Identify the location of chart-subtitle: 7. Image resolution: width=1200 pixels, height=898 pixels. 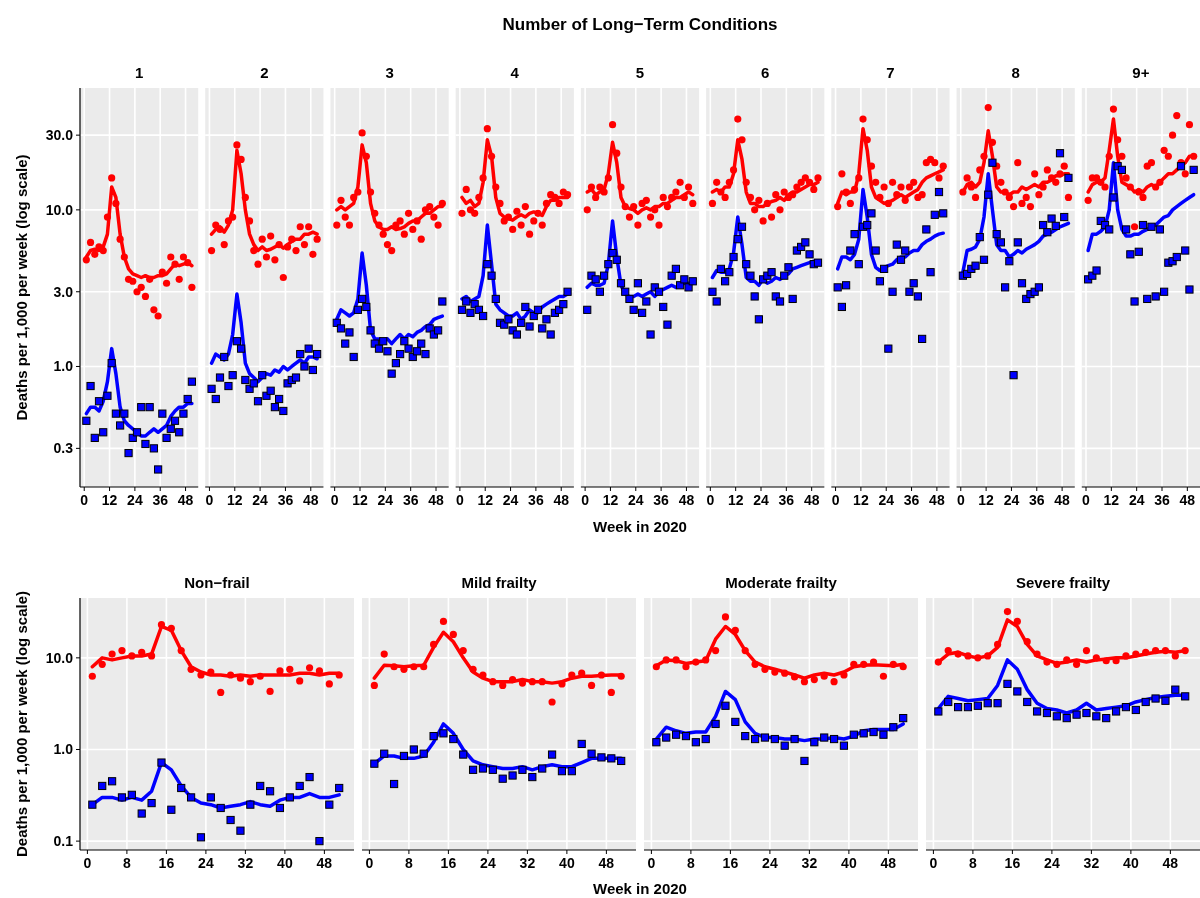
(890, 72).